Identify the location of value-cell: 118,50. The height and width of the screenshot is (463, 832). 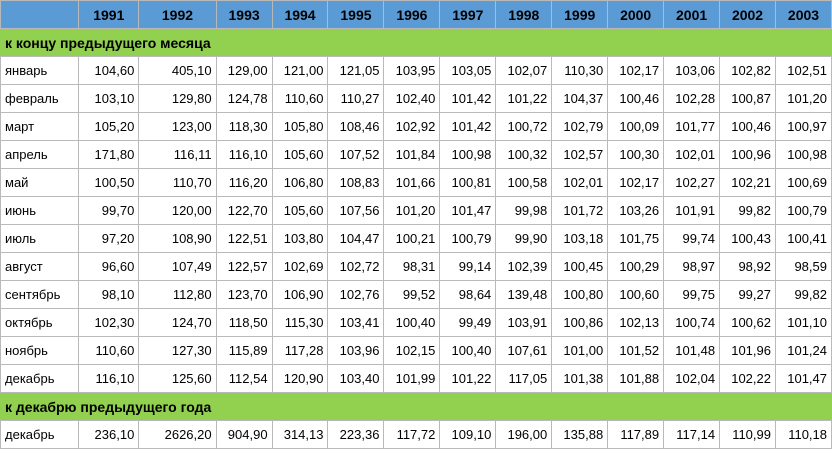
(244, 322).